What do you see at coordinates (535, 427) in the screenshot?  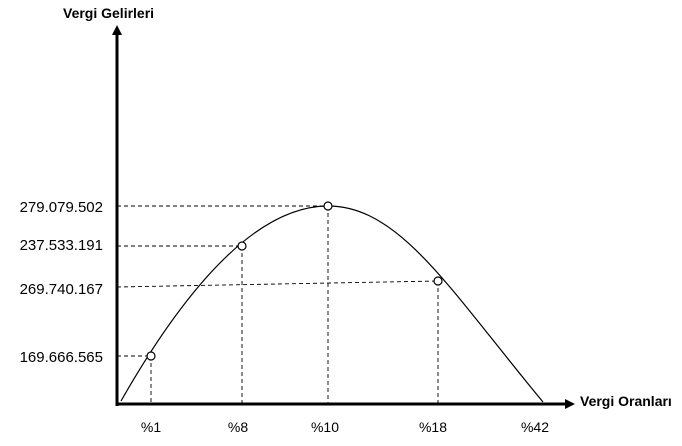 I see `x-tick-42: %42` at bounding box center [535, 427].